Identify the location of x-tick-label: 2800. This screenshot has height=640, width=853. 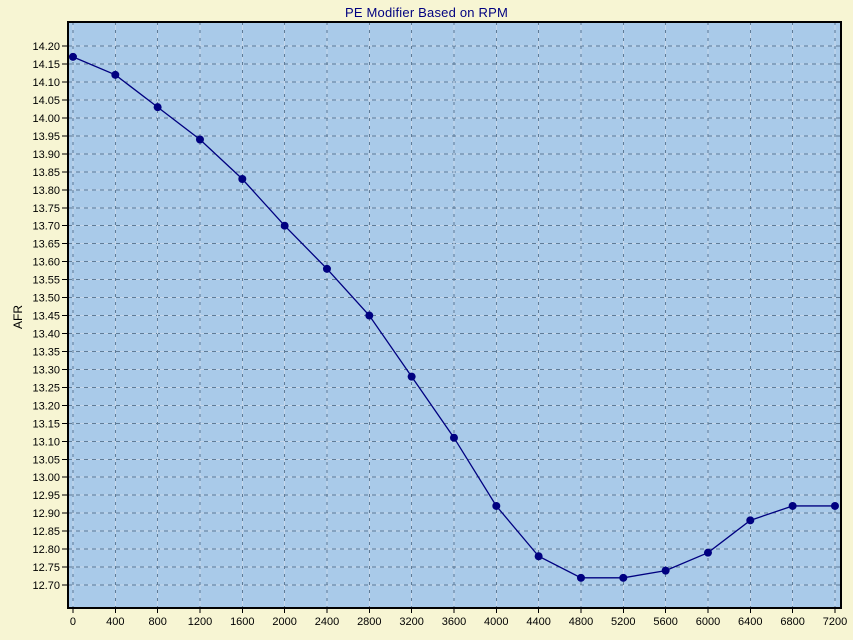
(369, 622).